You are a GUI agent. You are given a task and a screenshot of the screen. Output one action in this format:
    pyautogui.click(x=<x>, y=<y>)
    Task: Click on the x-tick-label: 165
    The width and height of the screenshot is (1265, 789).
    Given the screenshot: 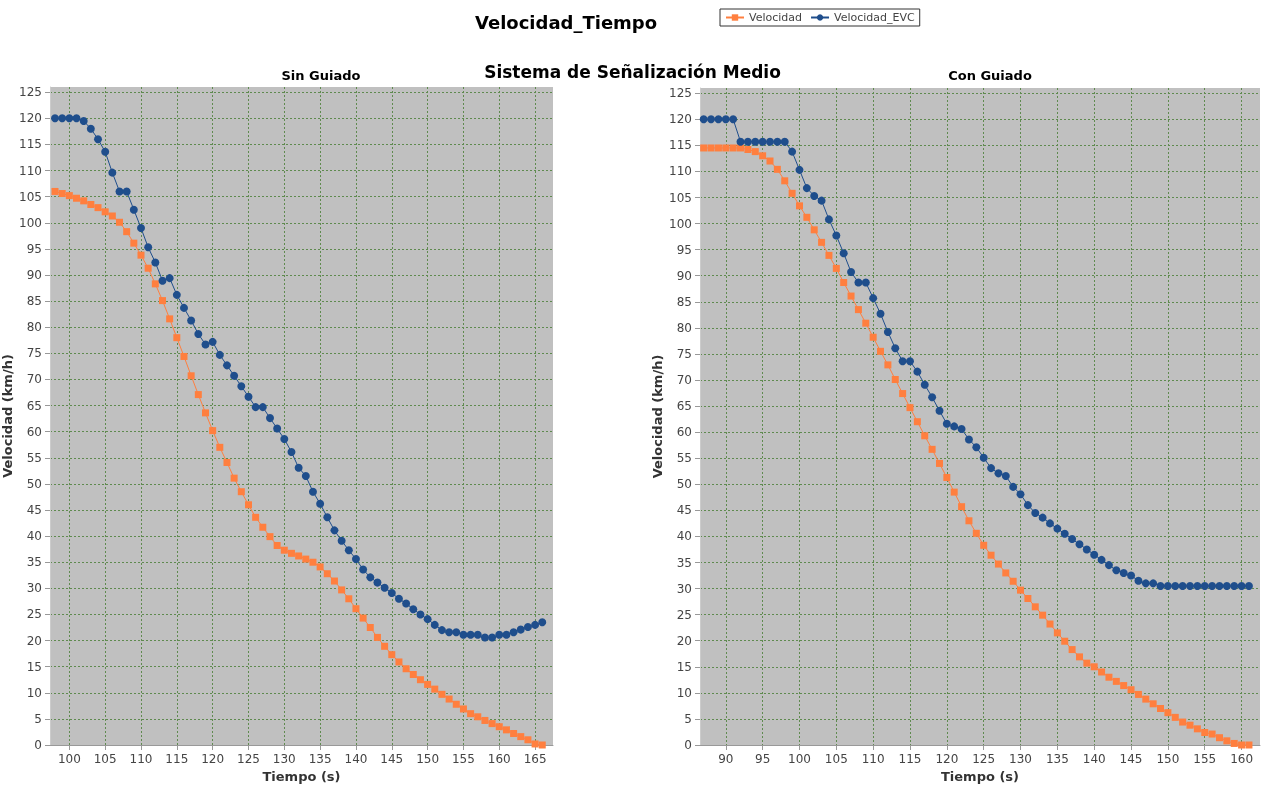 What is the action you would take?
    pyautogui.click(x=535, y=759)
    